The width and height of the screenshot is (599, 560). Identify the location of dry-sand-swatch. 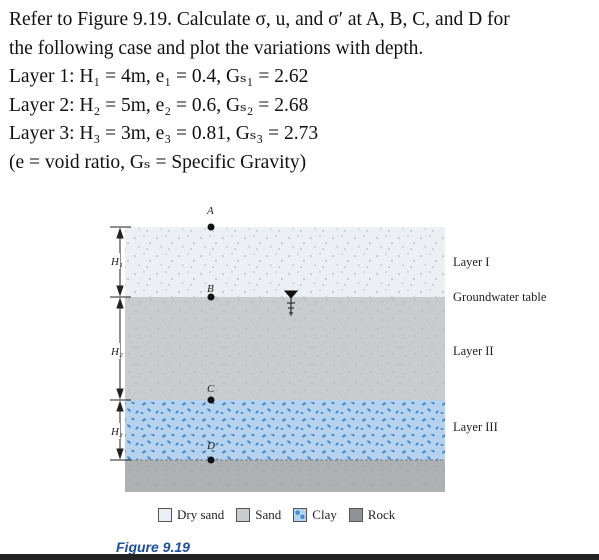
(165, 515).